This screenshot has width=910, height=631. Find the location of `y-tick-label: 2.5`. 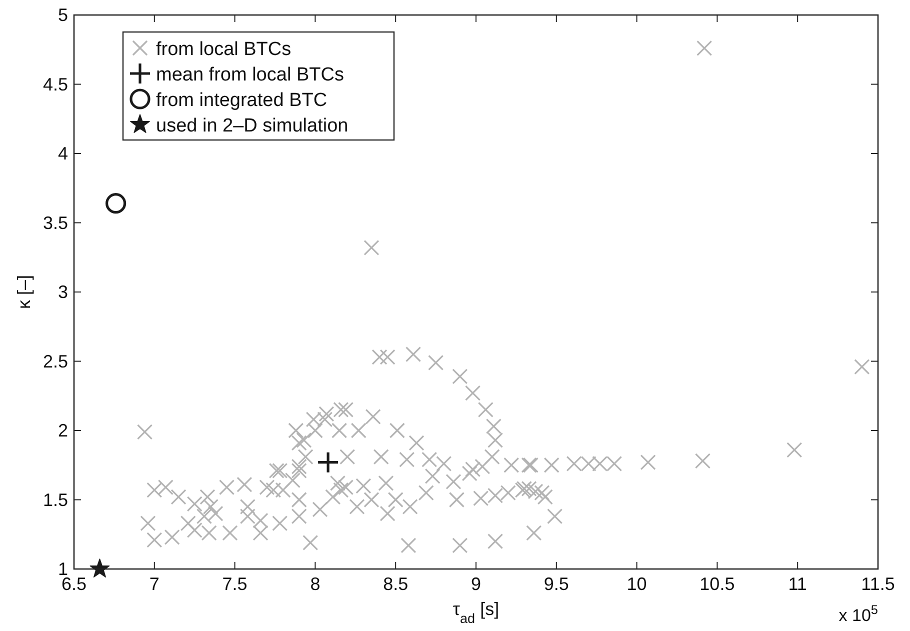

y-tick-label: 2.5 is located at coordinates (55, 361).